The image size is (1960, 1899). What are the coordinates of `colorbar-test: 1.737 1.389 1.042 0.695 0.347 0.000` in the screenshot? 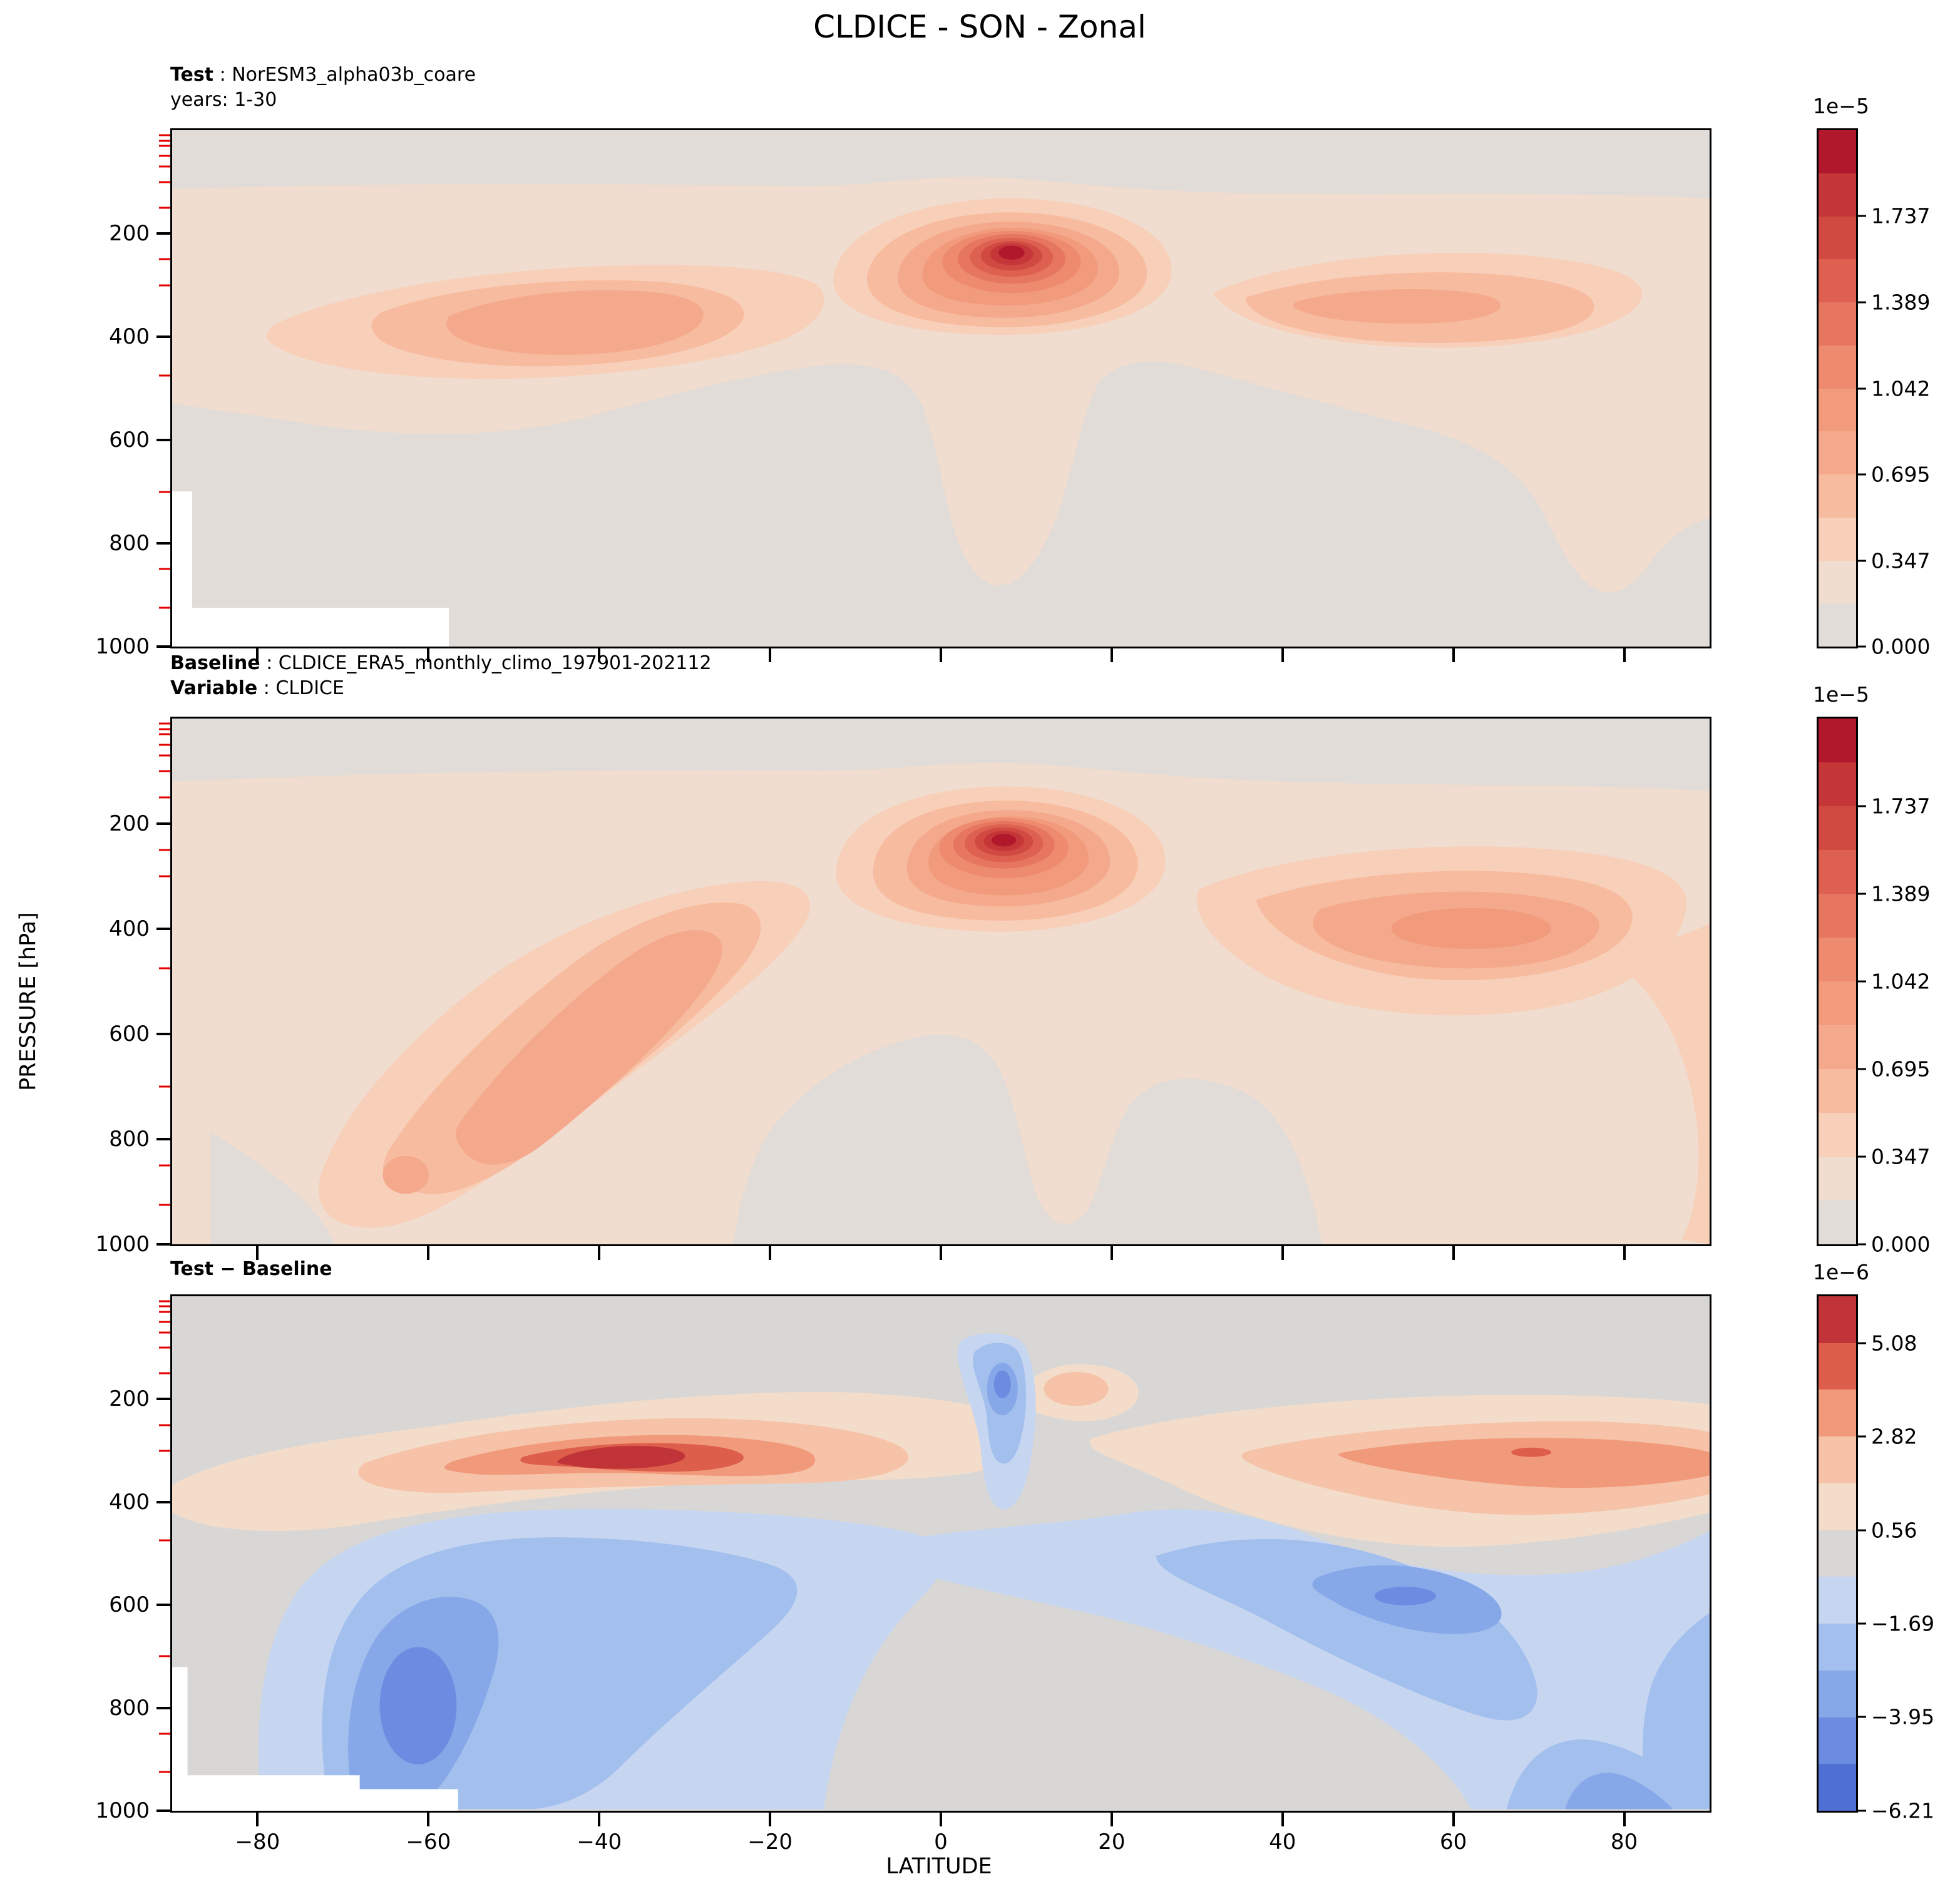 It's located at (1873, 394).